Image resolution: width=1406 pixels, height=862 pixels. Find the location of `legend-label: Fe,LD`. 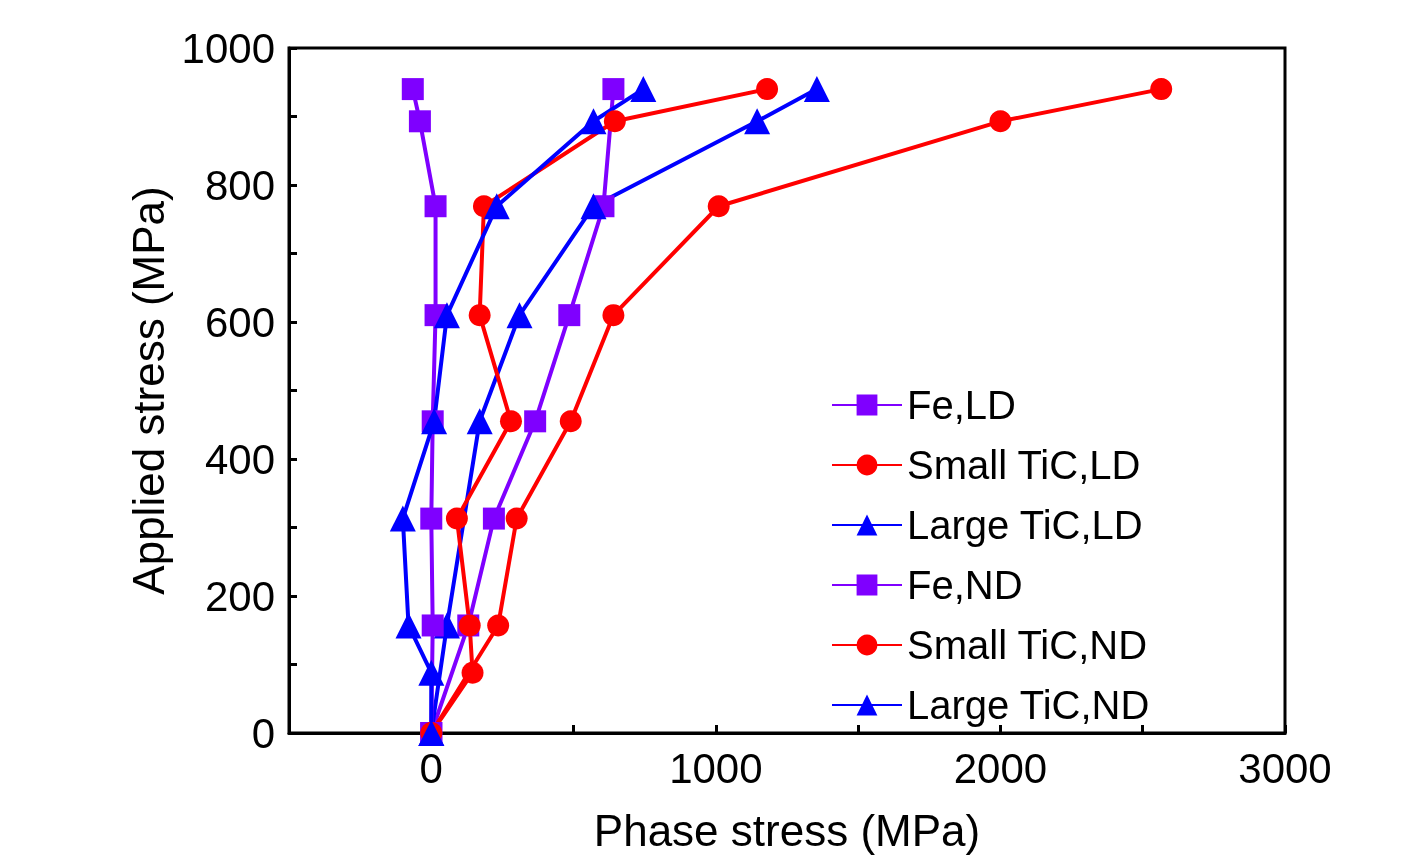

legend-label: Fe,LD is located at coordinates (961, 405).